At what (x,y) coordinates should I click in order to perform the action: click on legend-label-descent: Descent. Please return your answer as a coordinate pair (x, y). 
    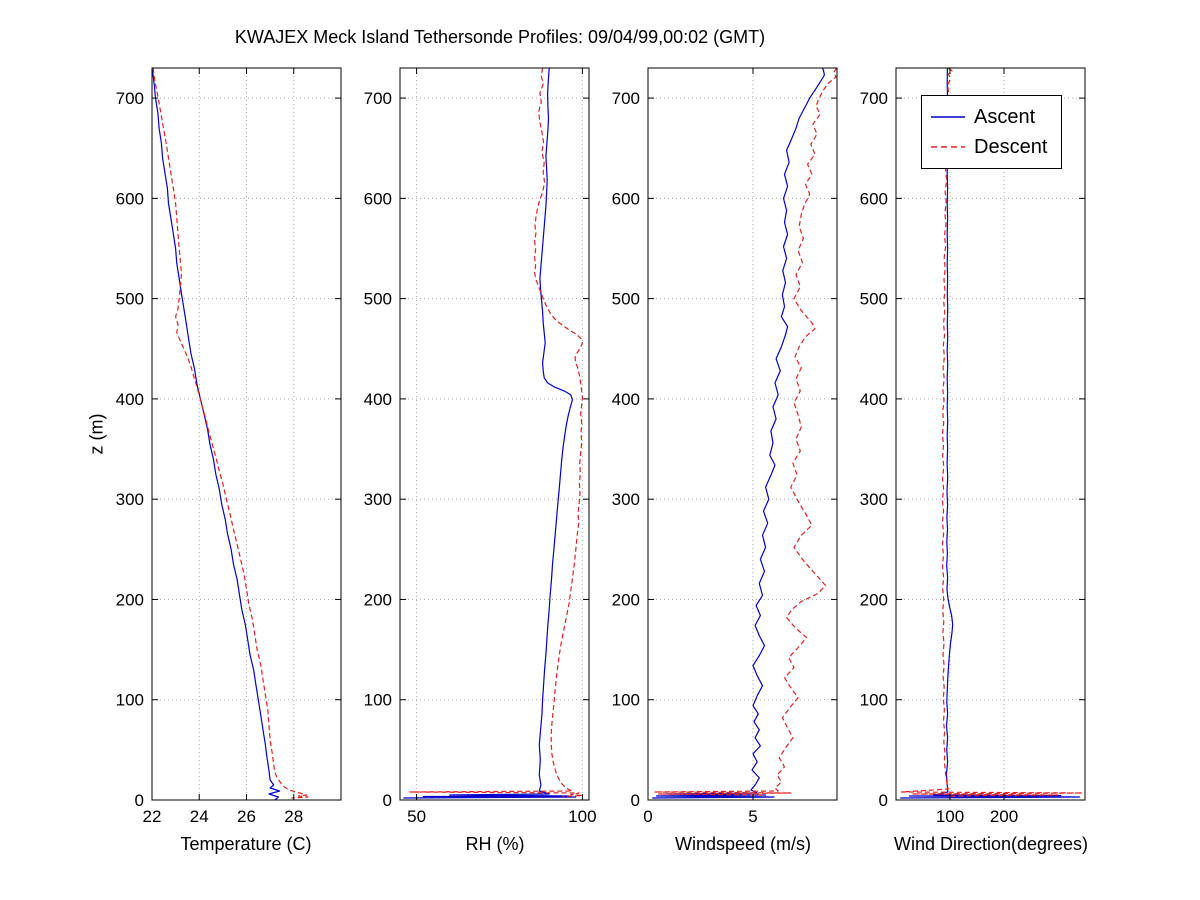
    Looking at the image, I should click on (1011, 146).